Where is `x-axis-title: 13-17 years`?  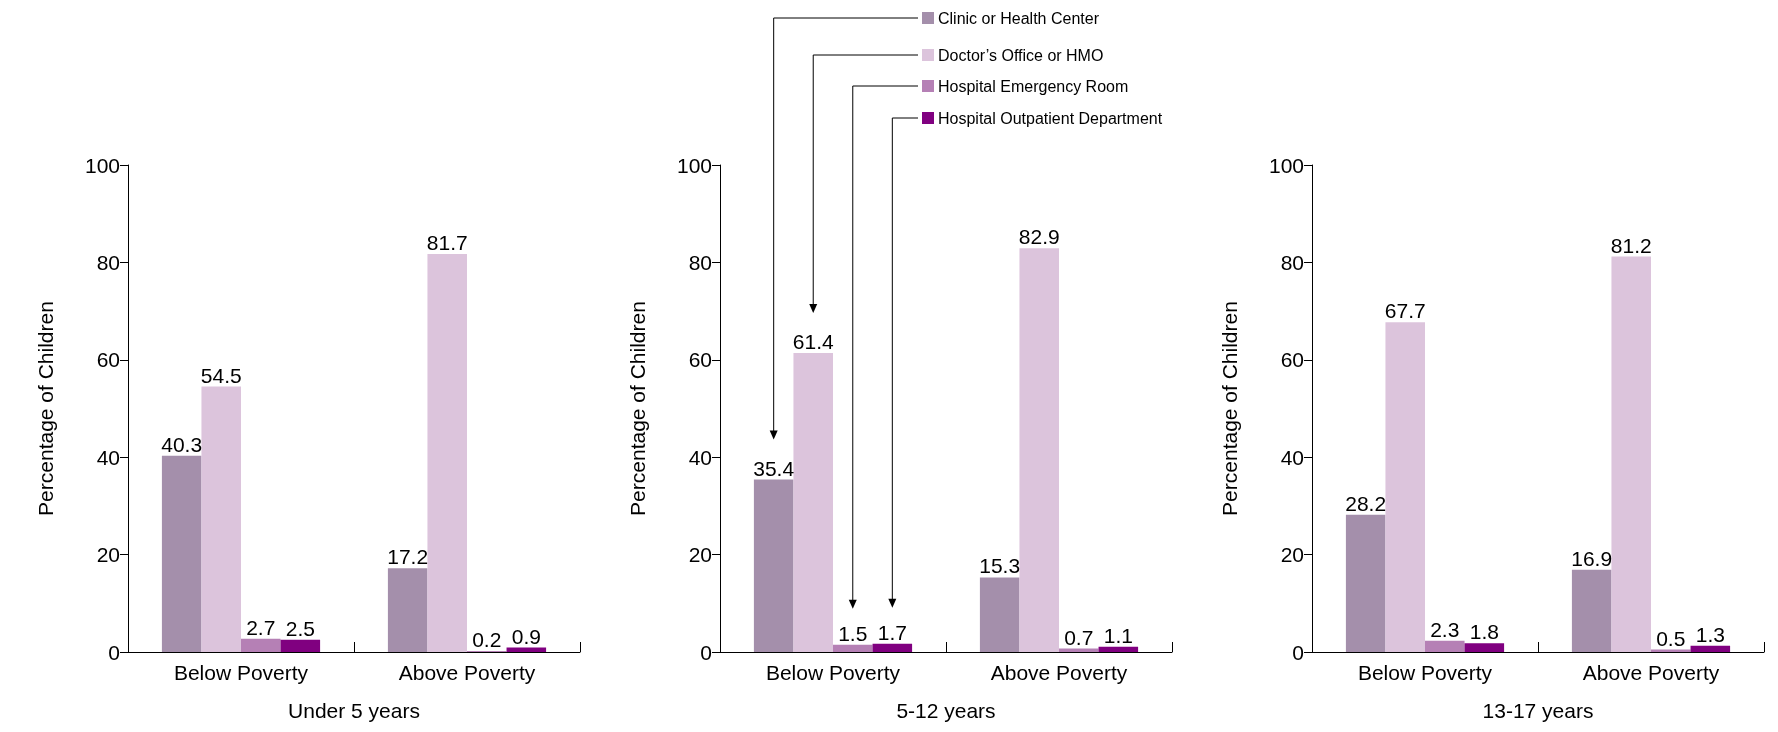
x-axis-title: 13-17 years is located at coordinates (1538, 710).